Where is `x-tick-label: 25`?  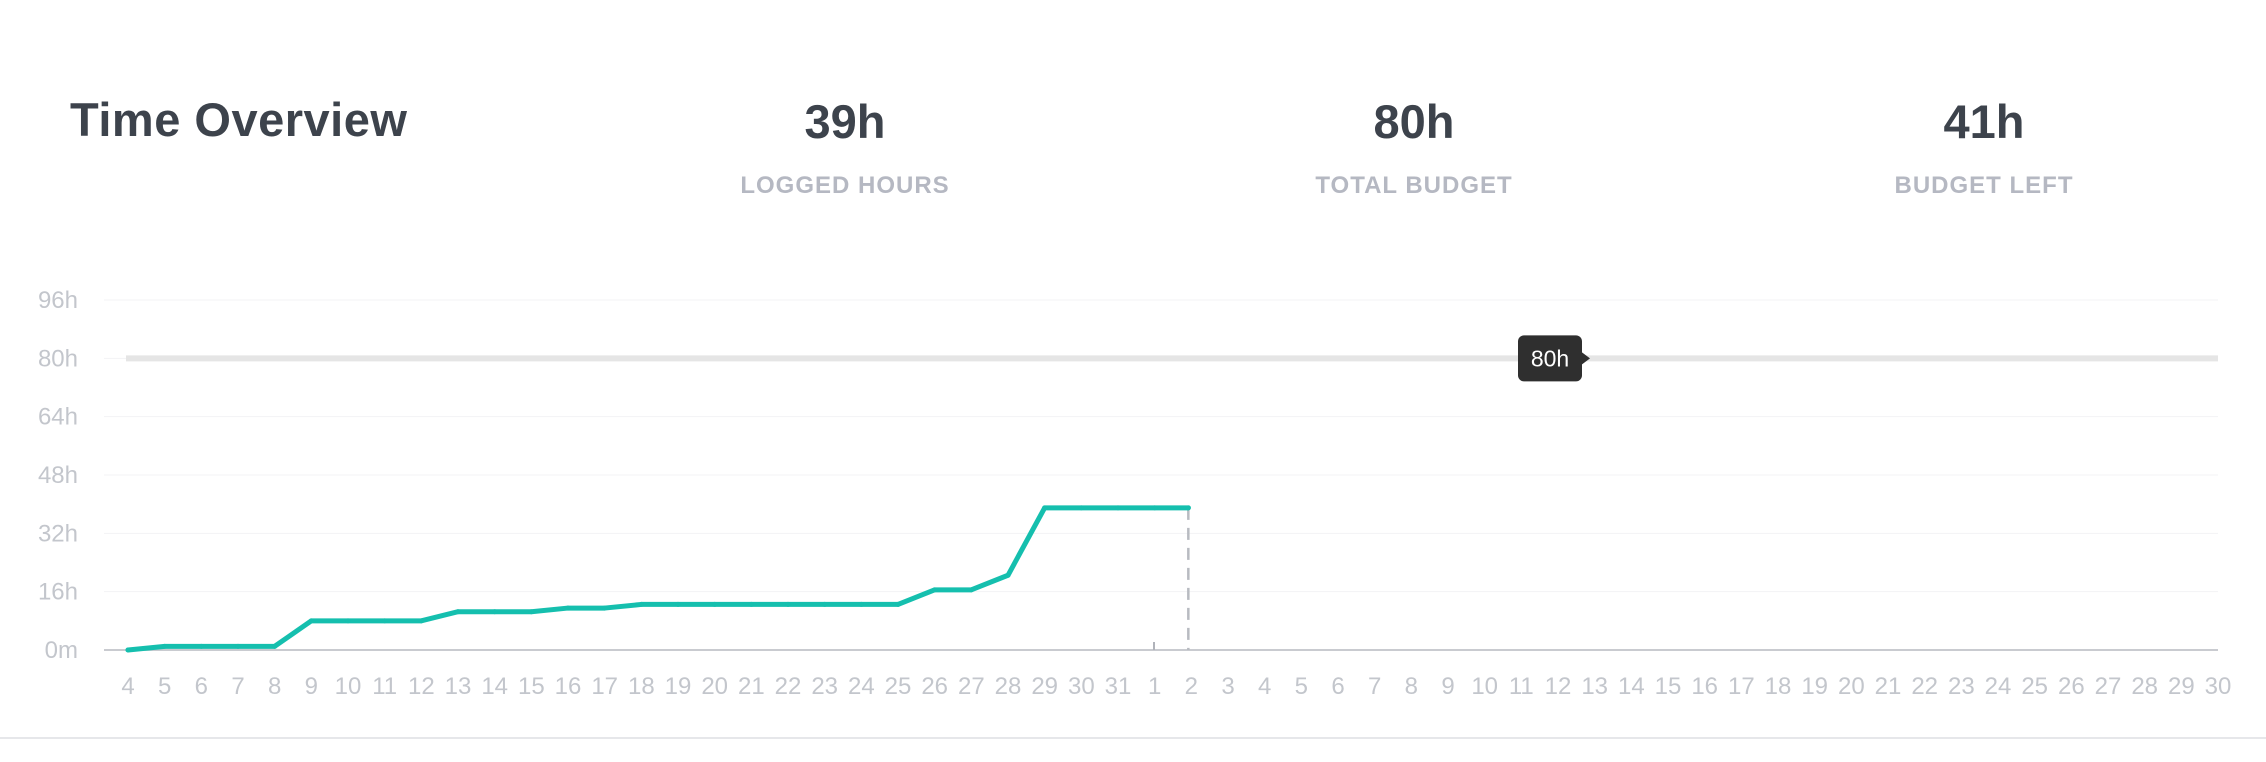 x-tick-label: 25 is located at coordinates (898, 686).